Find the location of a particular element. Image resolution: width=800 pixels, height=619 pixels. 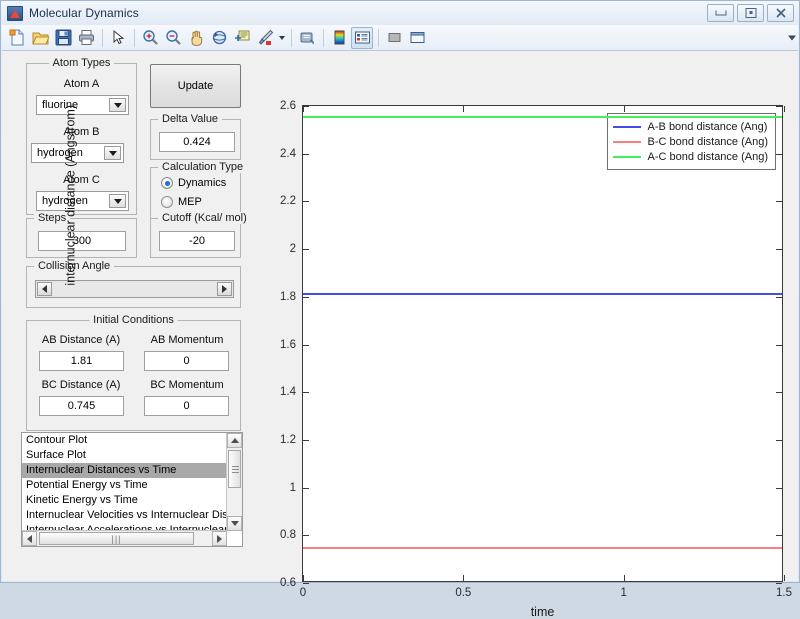

cutoff-input: -20 is located at coordinates (197, 241).